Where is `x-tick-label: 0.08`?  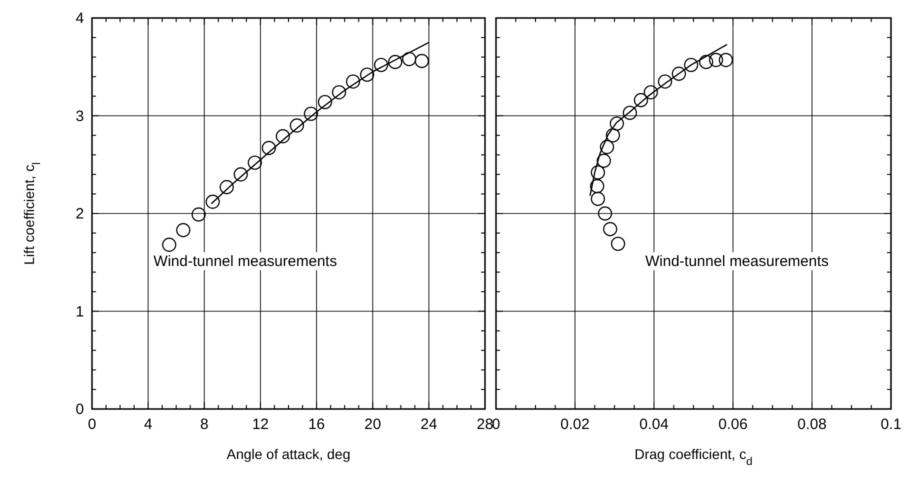
x-tick-label: 0.08 is located at coordinates (812, 424).